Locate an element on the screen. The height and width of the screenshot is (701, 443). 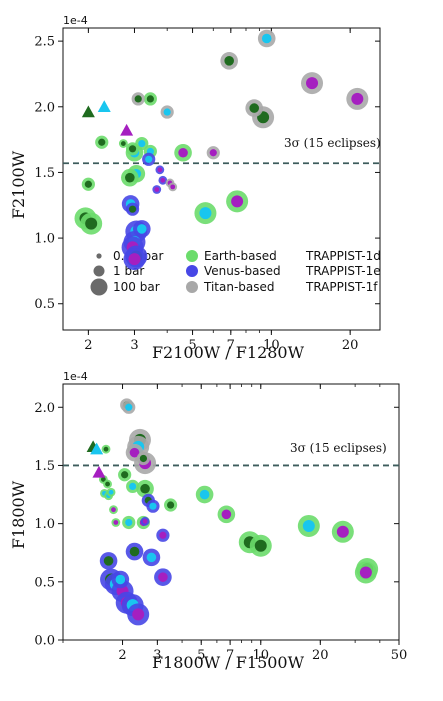
legend-planet-f: TRAPPIST-1f is located at coordinates (341, 287).